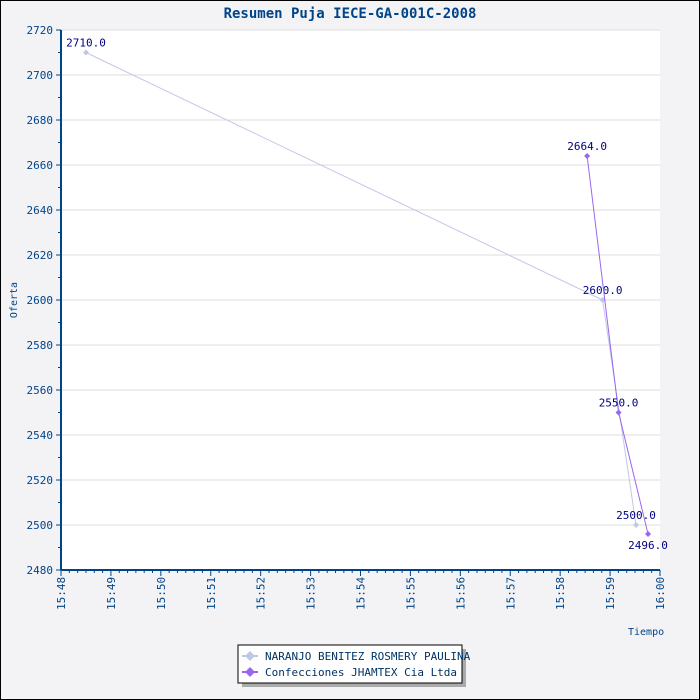  What do you see at coordinates (40, 570) in the screenshot?
I see `y-tick-label: 2480` at bounding box center [40, 570].